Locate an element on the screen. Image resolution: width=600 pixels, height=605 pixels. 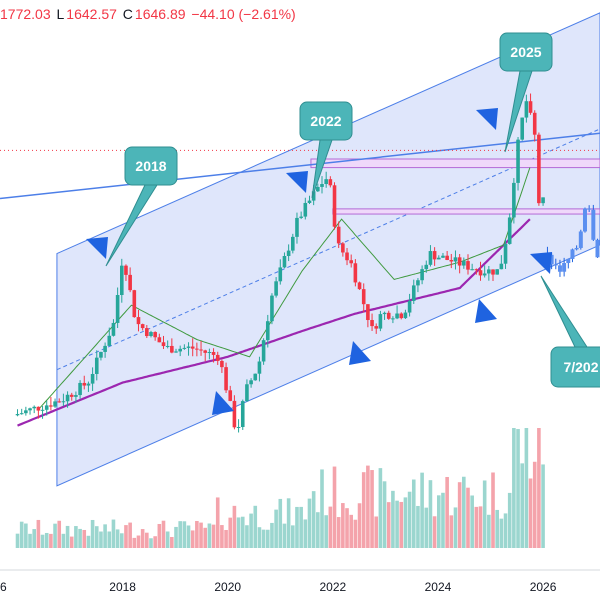
long-trendline is located at coordinates (300, 166).